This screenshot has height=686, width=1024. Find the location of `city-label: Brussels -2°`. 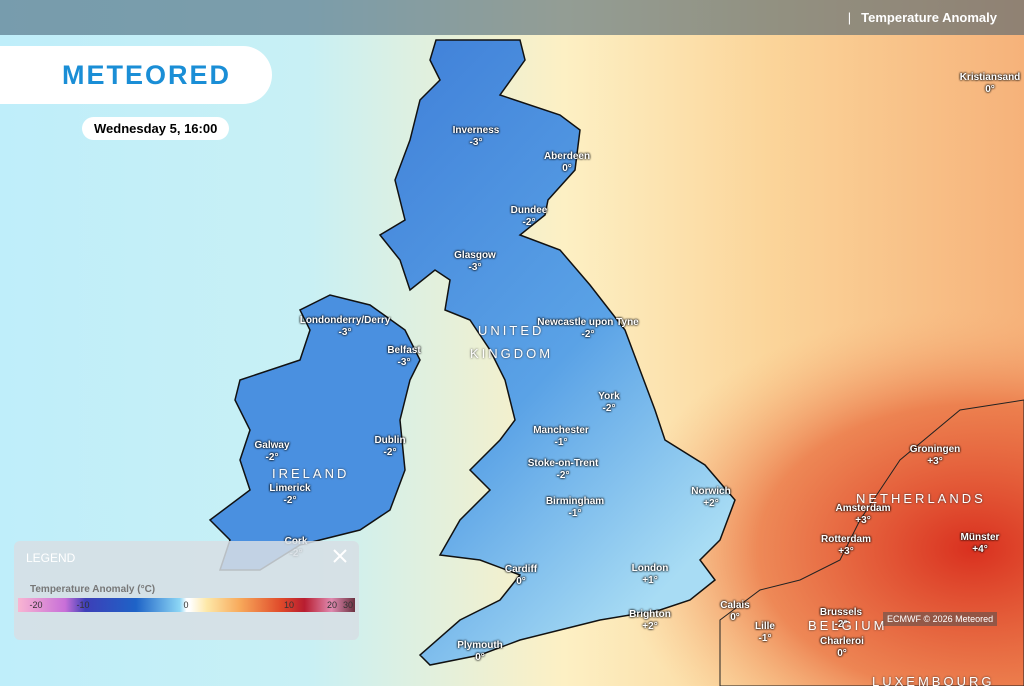

city-label: Brussels -2° is located at coordinates (841, 619).